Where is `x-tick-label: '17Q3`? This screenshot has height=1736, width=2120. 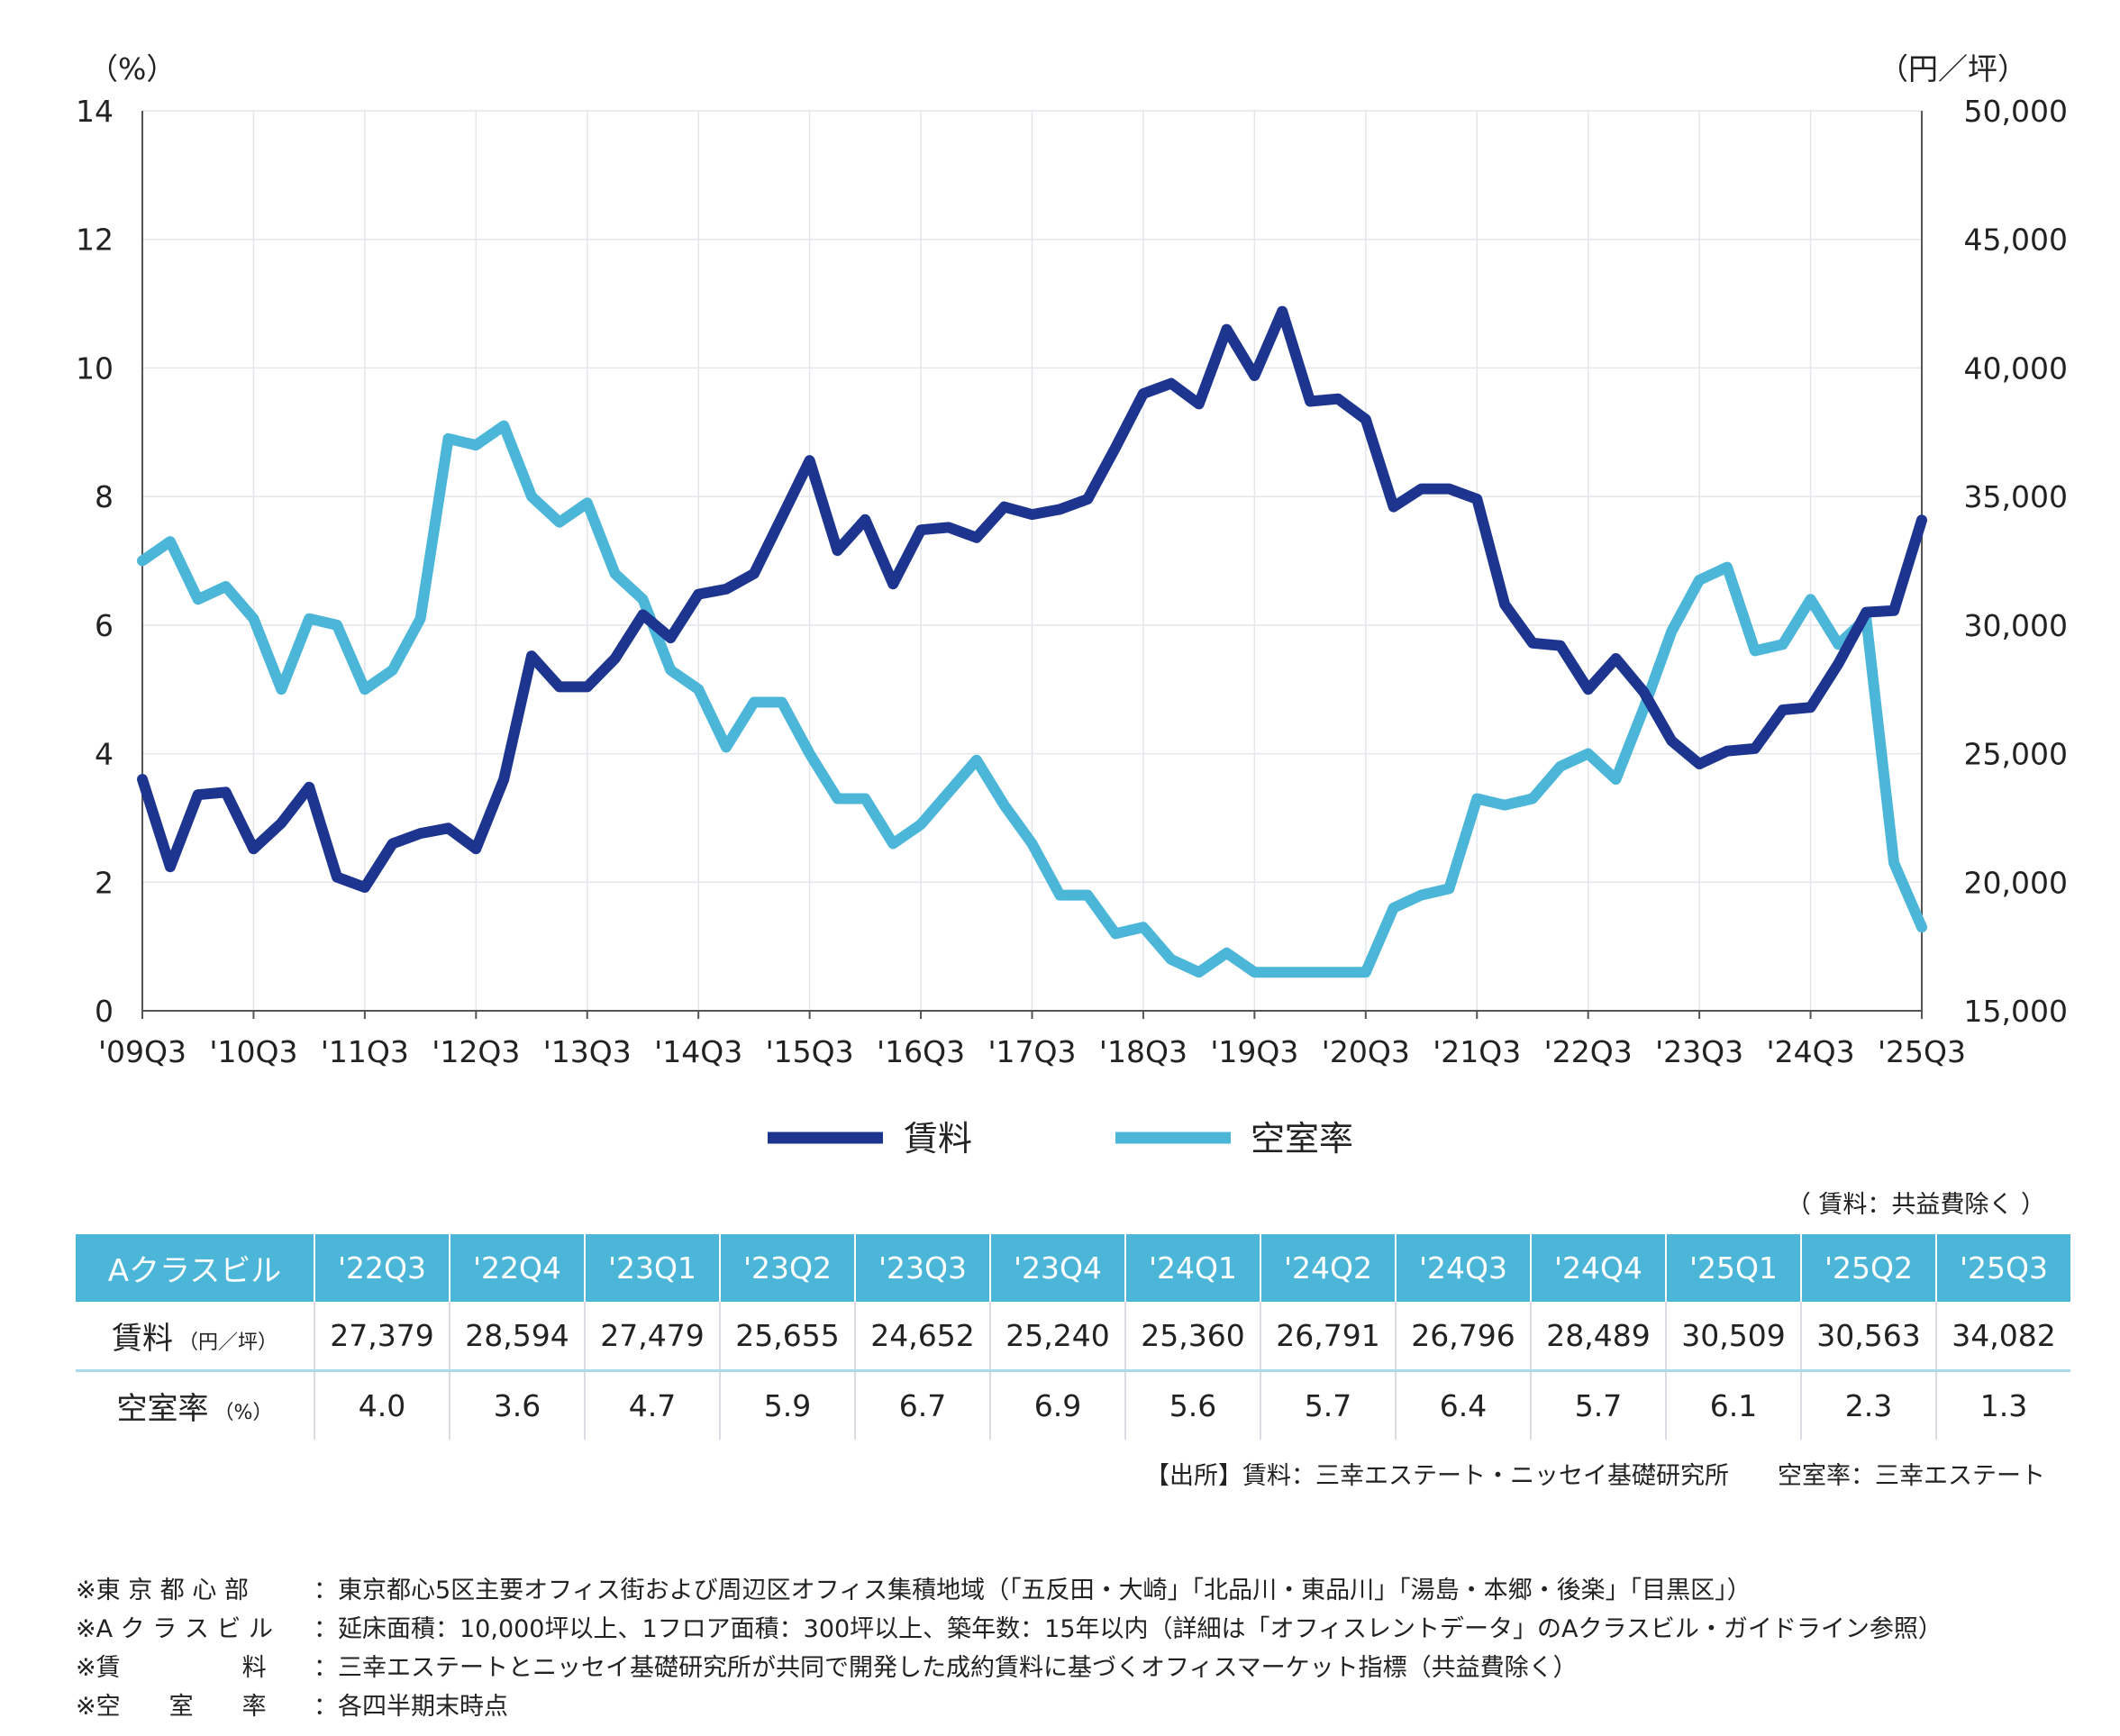
x-tick-label: '17Q3 is located at coordinates (1031, 1051).